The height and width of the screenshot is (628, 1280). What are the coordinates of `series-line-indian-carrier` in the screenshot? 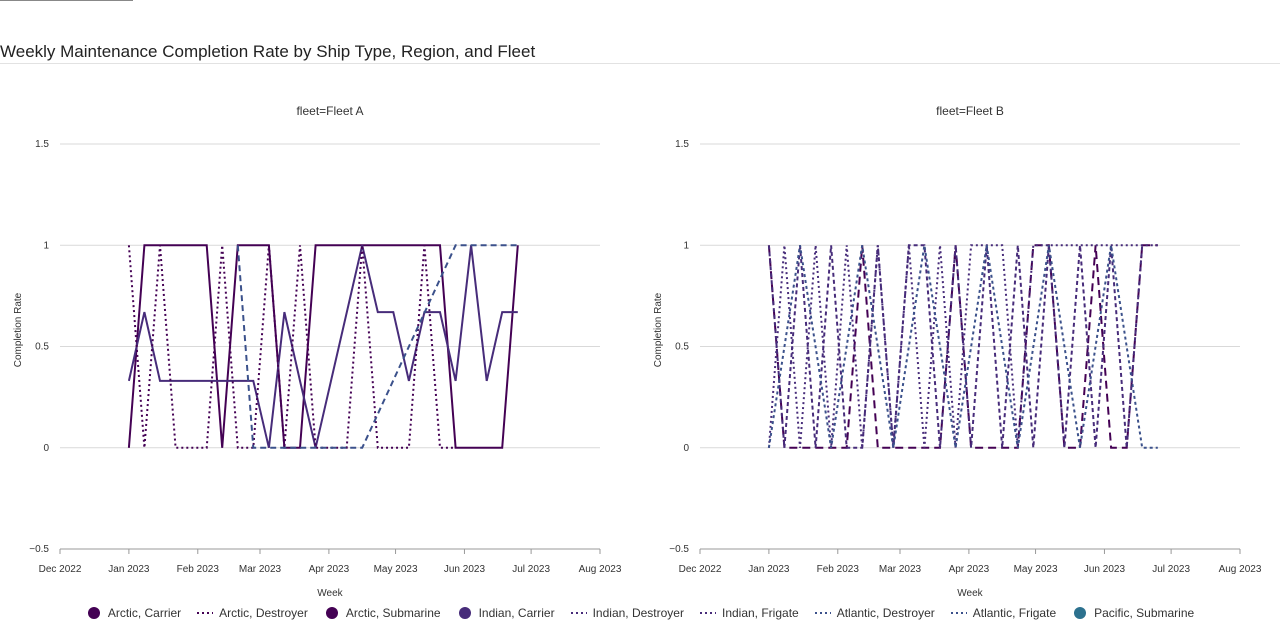 It's located at (322, 347).